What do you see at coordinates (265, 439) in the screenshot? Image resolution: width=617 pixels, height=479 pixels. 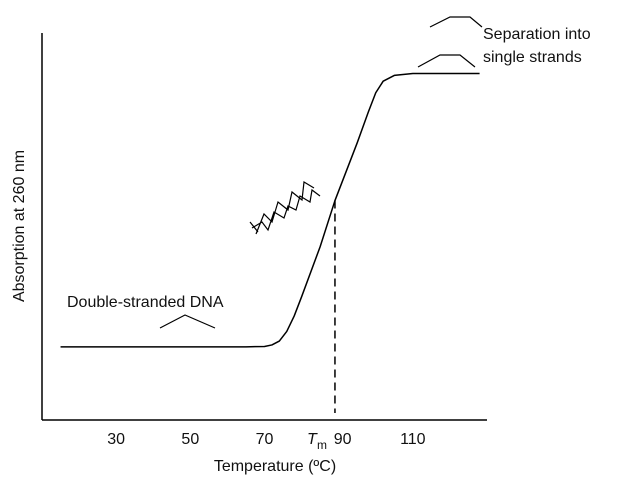 I see `x-tick-label: 70` at bounding box center [265, 439].